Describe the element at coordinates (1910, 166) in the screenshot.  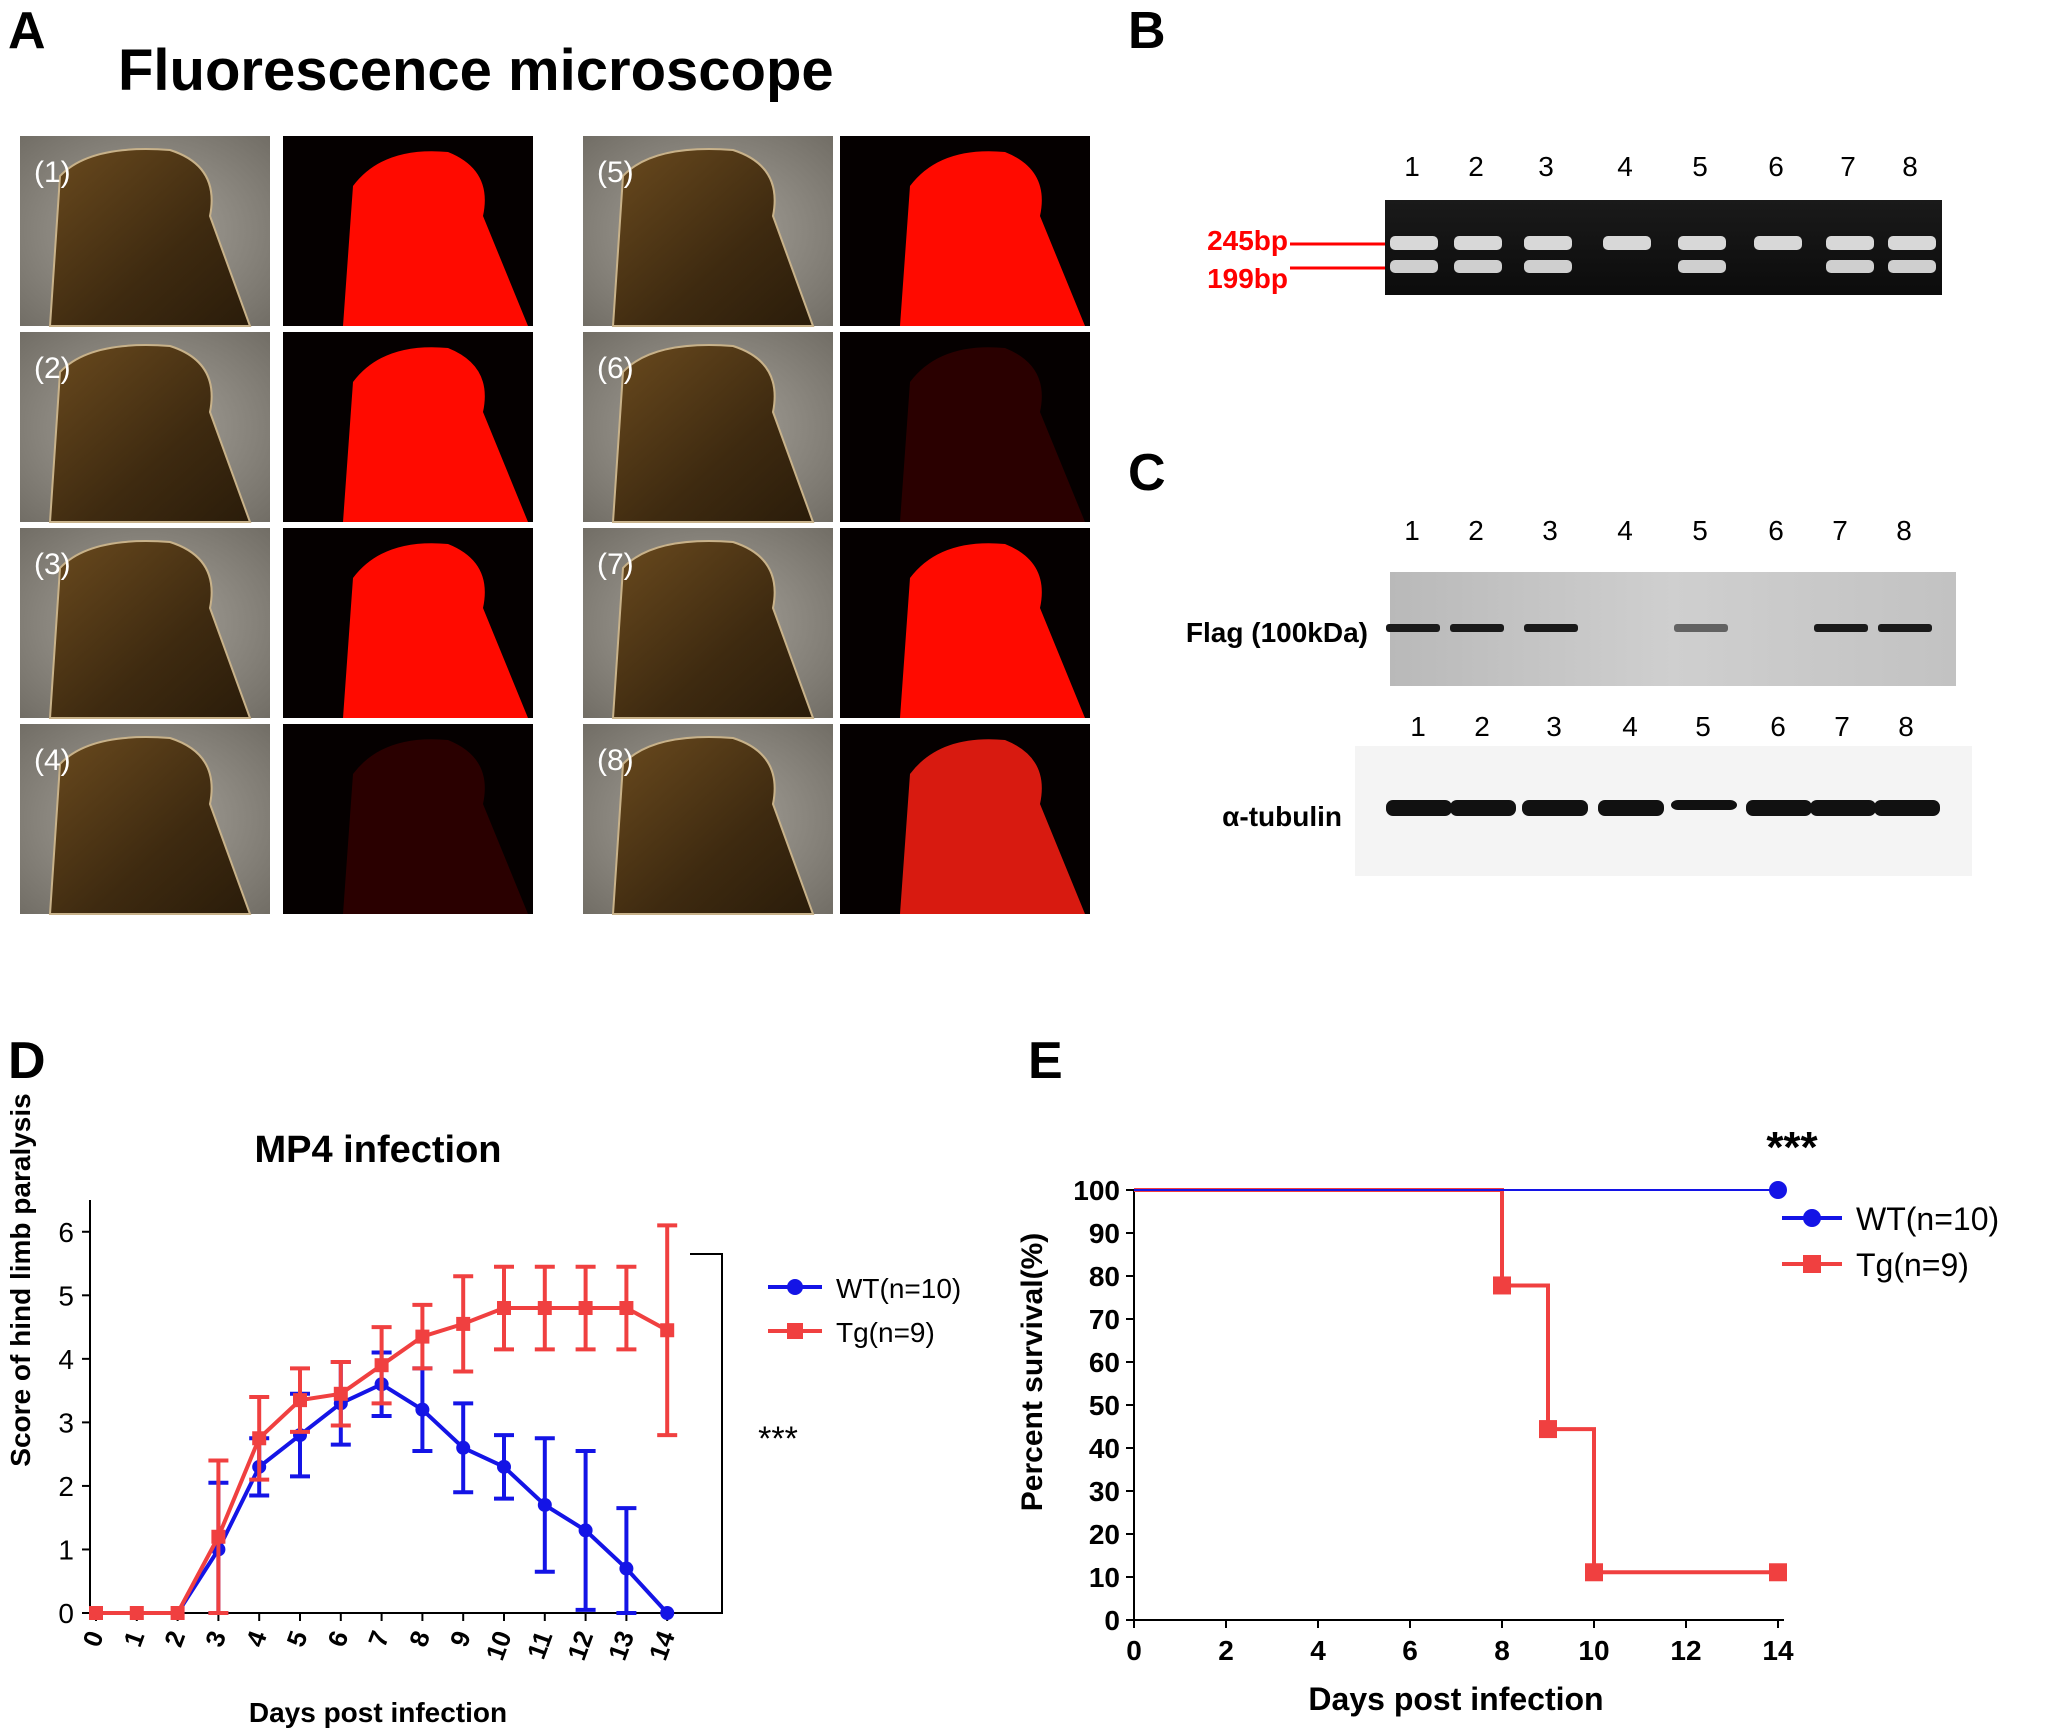
I see `gel-lane-number: 8` at that location.